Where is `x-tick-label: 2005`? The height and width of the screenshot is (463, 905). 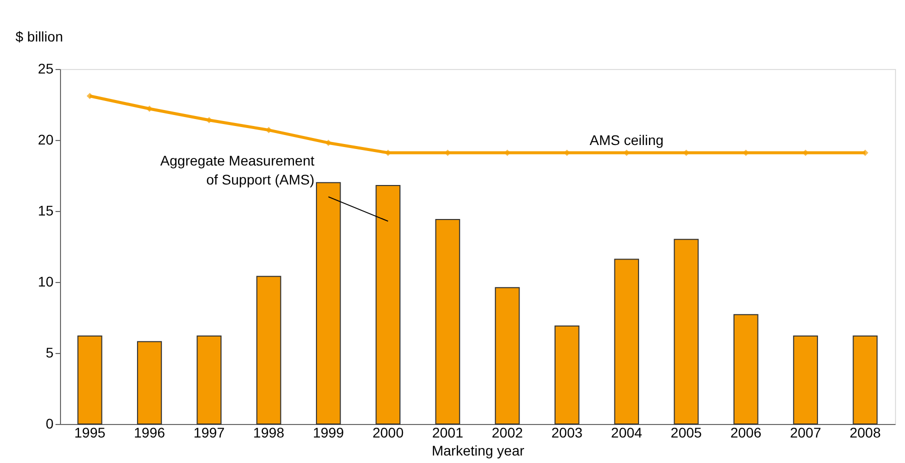
x-tick-label: 2005 is located at coordinates (686, 432).